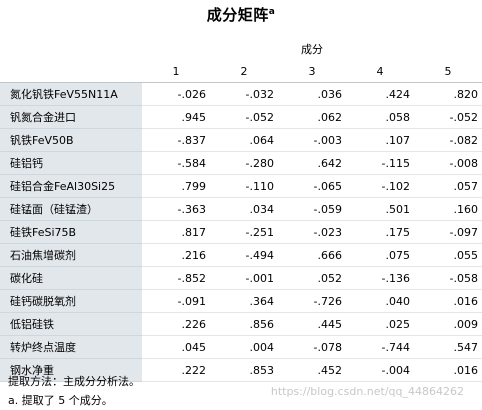 This screenshot has height=410, width=482. Describe the element at coordinates (241, 15) in the screenshot. I see `table-title: 成分矩阵a` at that location.